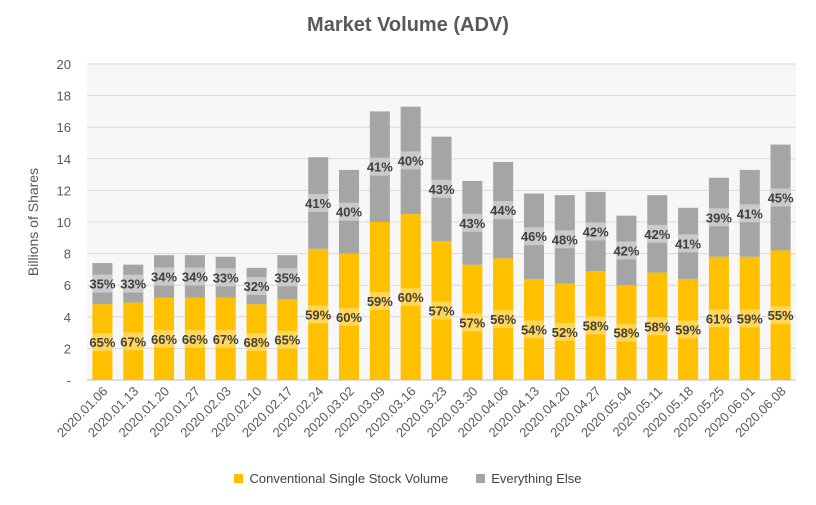 This screenshot has width=816, height=505. Describe the element at coordinates (64, 190) in the screenshot. I see `y-tick-label: 12` at that location.